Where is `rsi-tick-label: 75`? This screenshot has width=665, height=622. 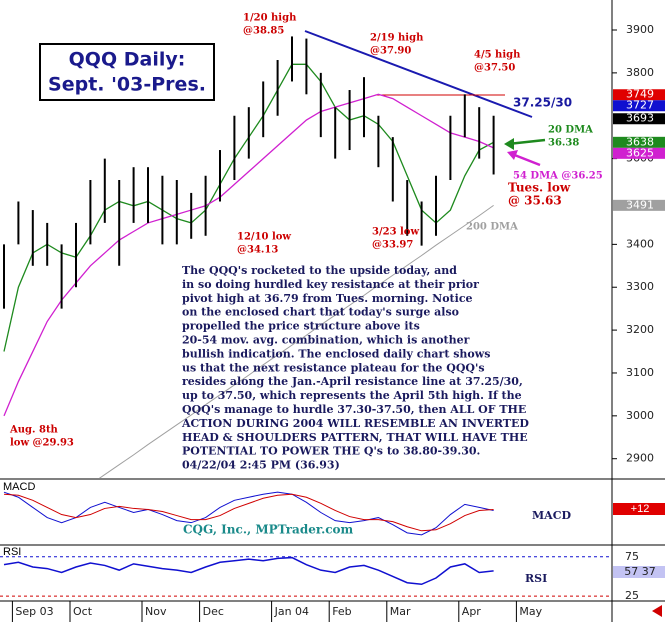
rsi-tick-label: 75 is located at coordinates (632, 556).